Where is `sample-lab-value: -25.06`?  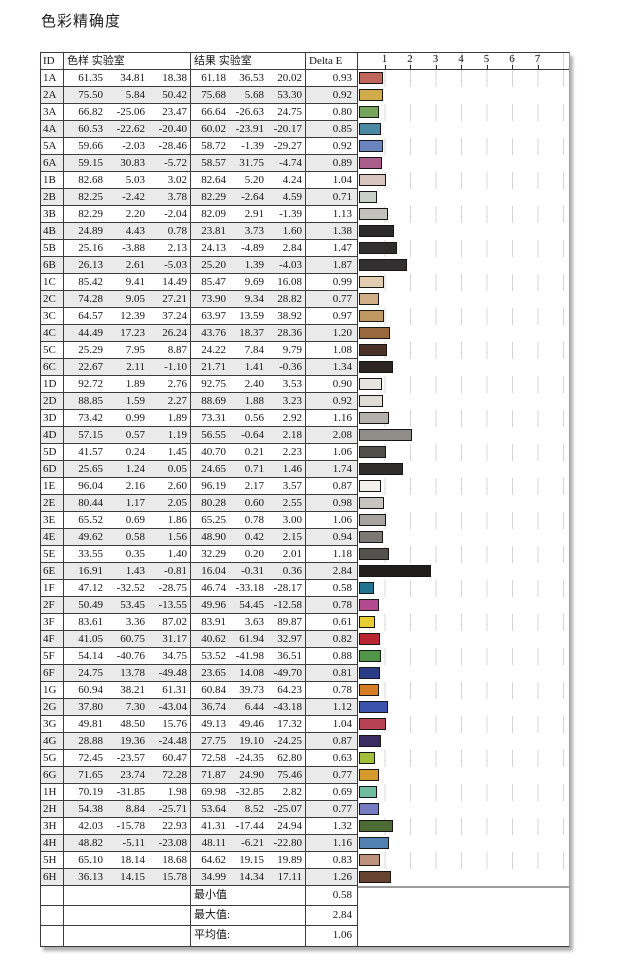 sample-lab-value: -25.06 is located at coordinates (130, 112).